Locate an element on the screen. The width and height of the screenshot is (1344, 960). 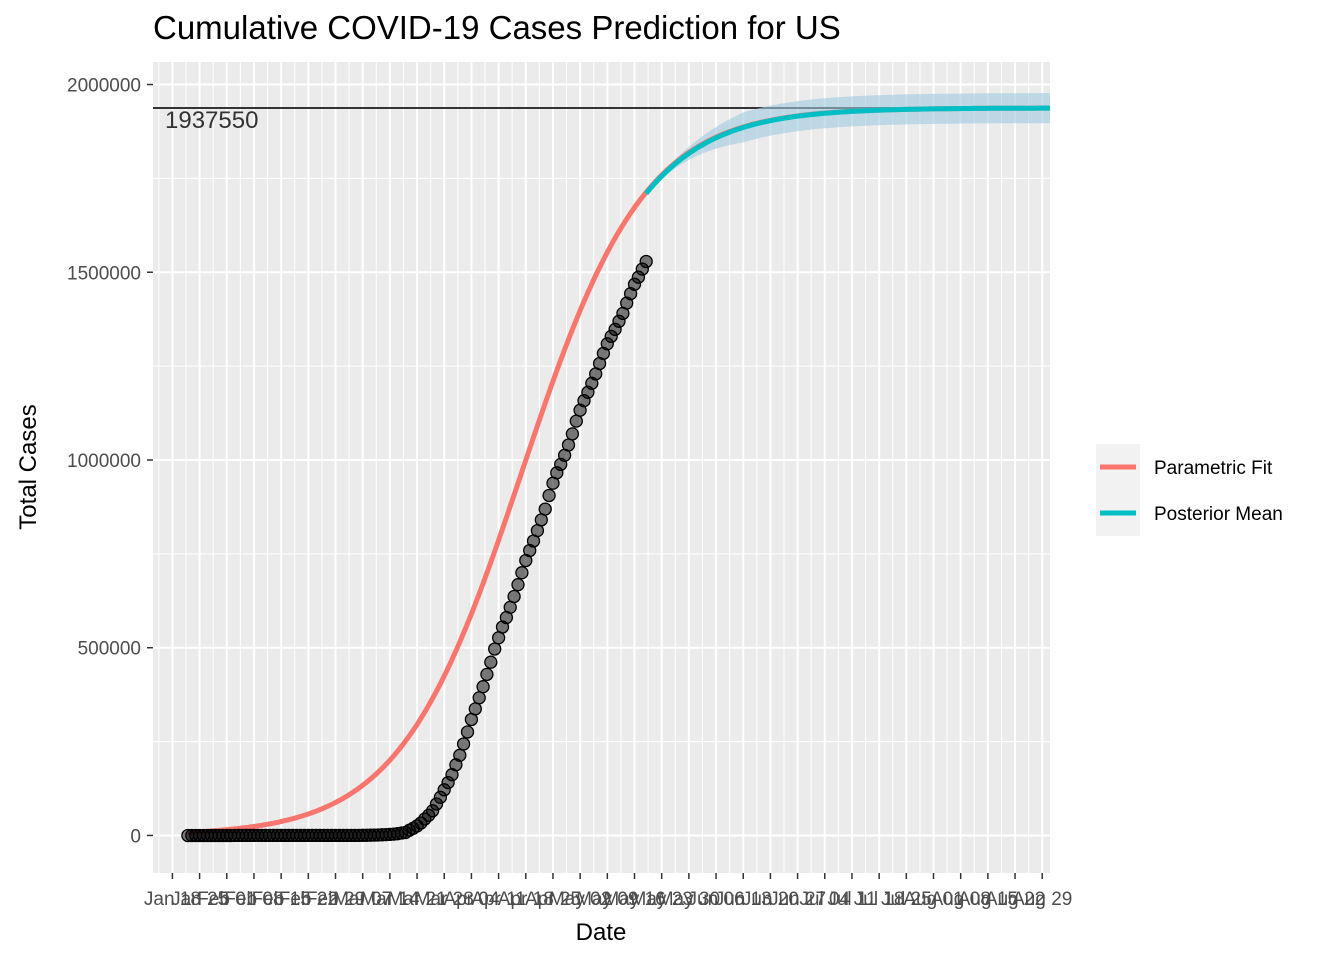
y-tick-label: 1000000 is located at coordinates (104, 461).